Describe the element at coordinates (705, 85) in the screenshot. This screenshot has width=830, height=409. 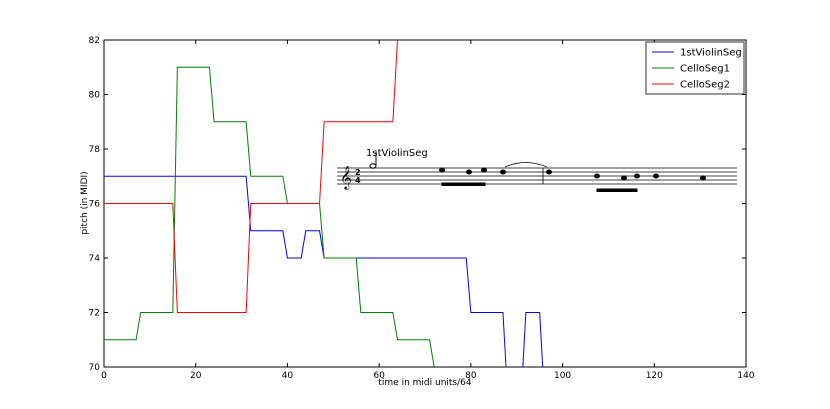
I see `legend-label: CelloSeg2` at that location.